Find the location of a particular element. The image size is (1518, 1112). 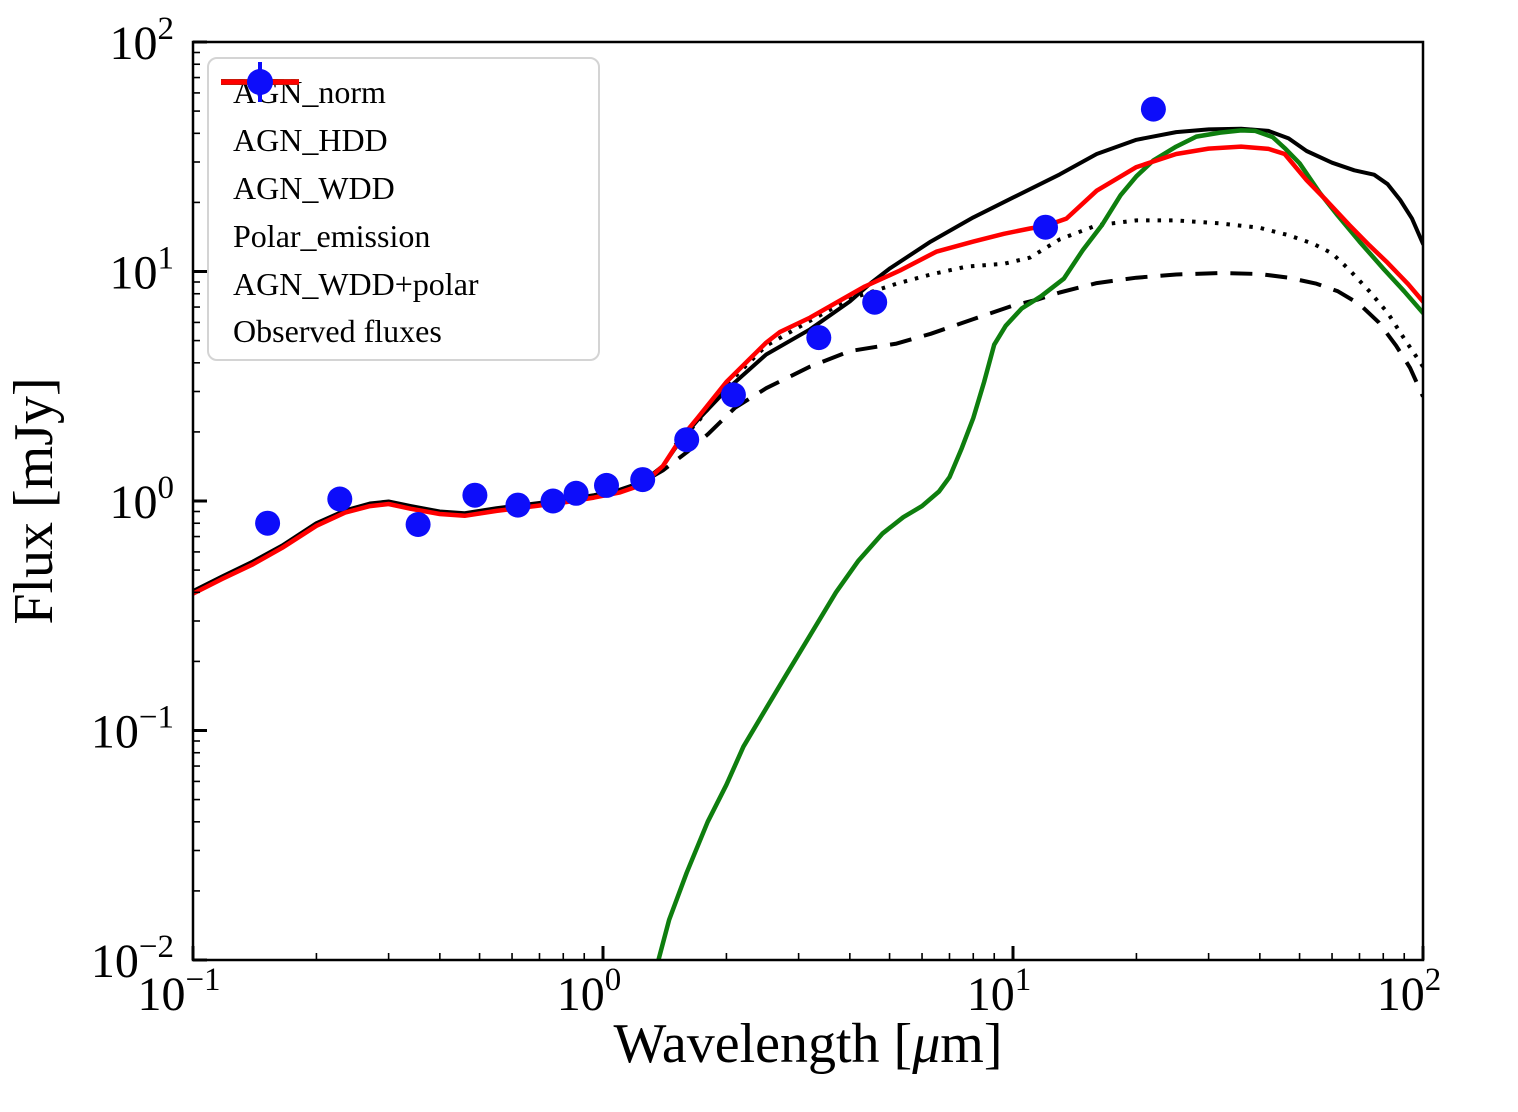

y-axis-label: Flux [mJy] is located at coordinates (34, 500).